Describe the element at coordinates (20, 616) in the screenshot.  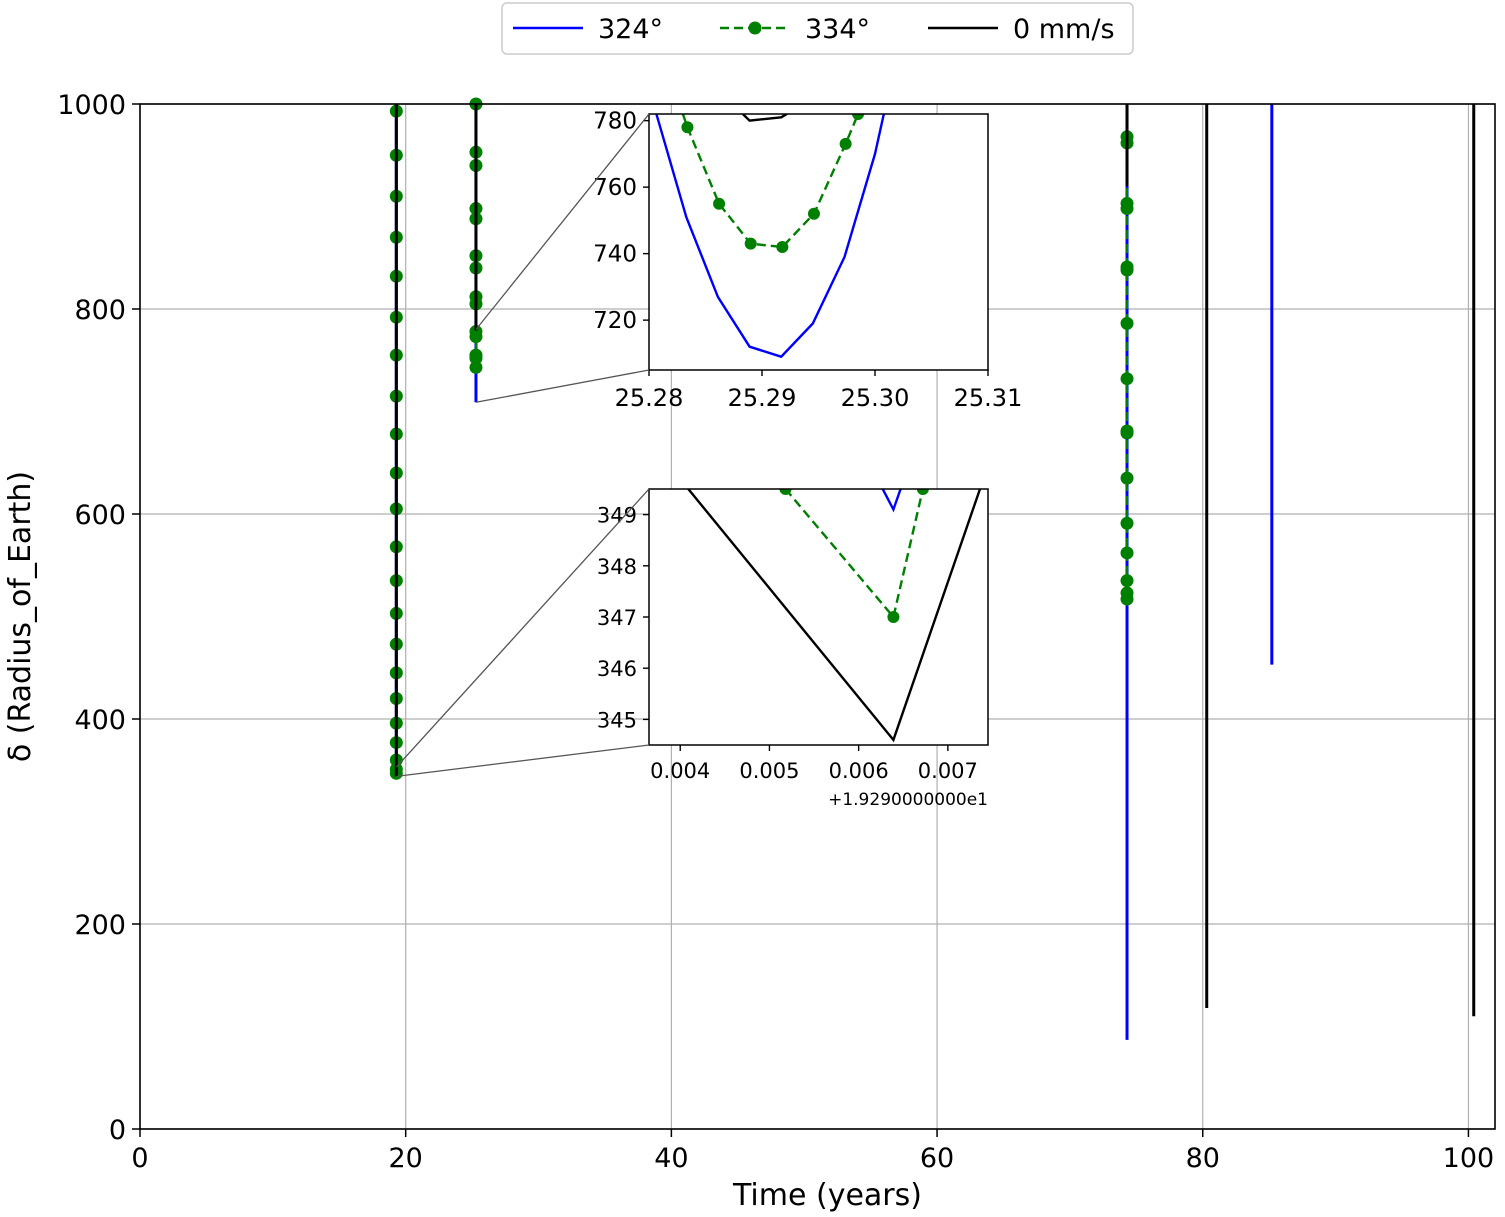
I see `y-axis-label: δ (Radius_of_Earth)` at that location.